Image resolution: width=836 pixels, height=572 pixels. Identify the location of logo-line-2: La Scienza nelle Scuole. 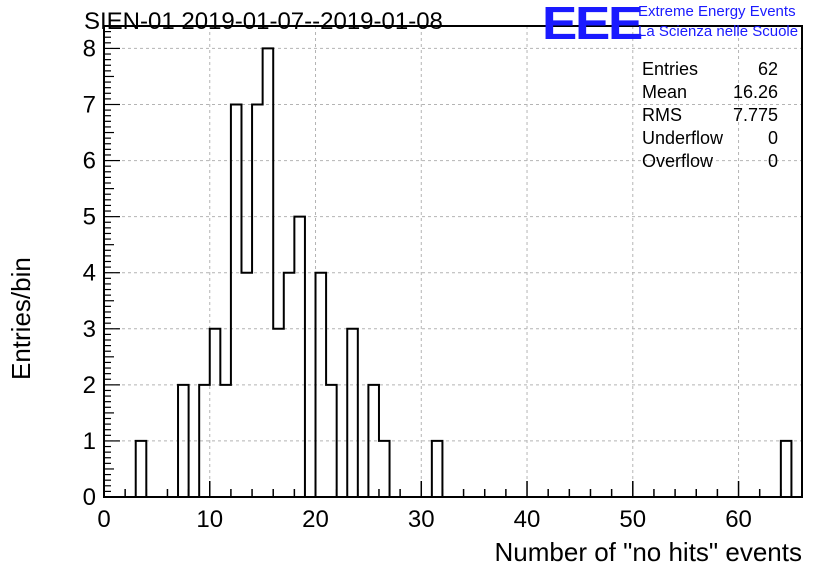
(718, 31).